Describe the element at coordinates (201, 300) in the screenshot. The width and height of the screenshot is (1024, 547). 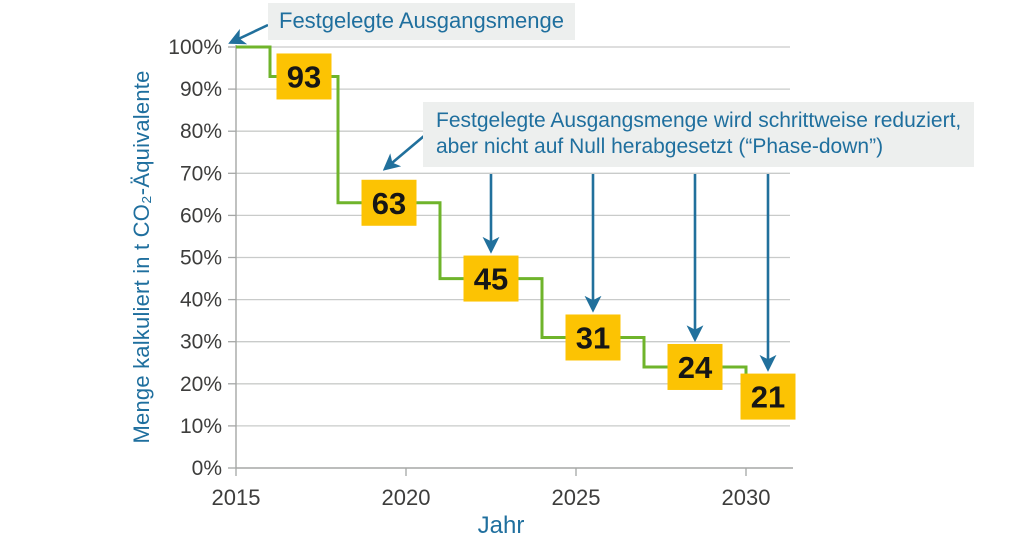
I see `y-tick-label-40%: 40%` at that location.